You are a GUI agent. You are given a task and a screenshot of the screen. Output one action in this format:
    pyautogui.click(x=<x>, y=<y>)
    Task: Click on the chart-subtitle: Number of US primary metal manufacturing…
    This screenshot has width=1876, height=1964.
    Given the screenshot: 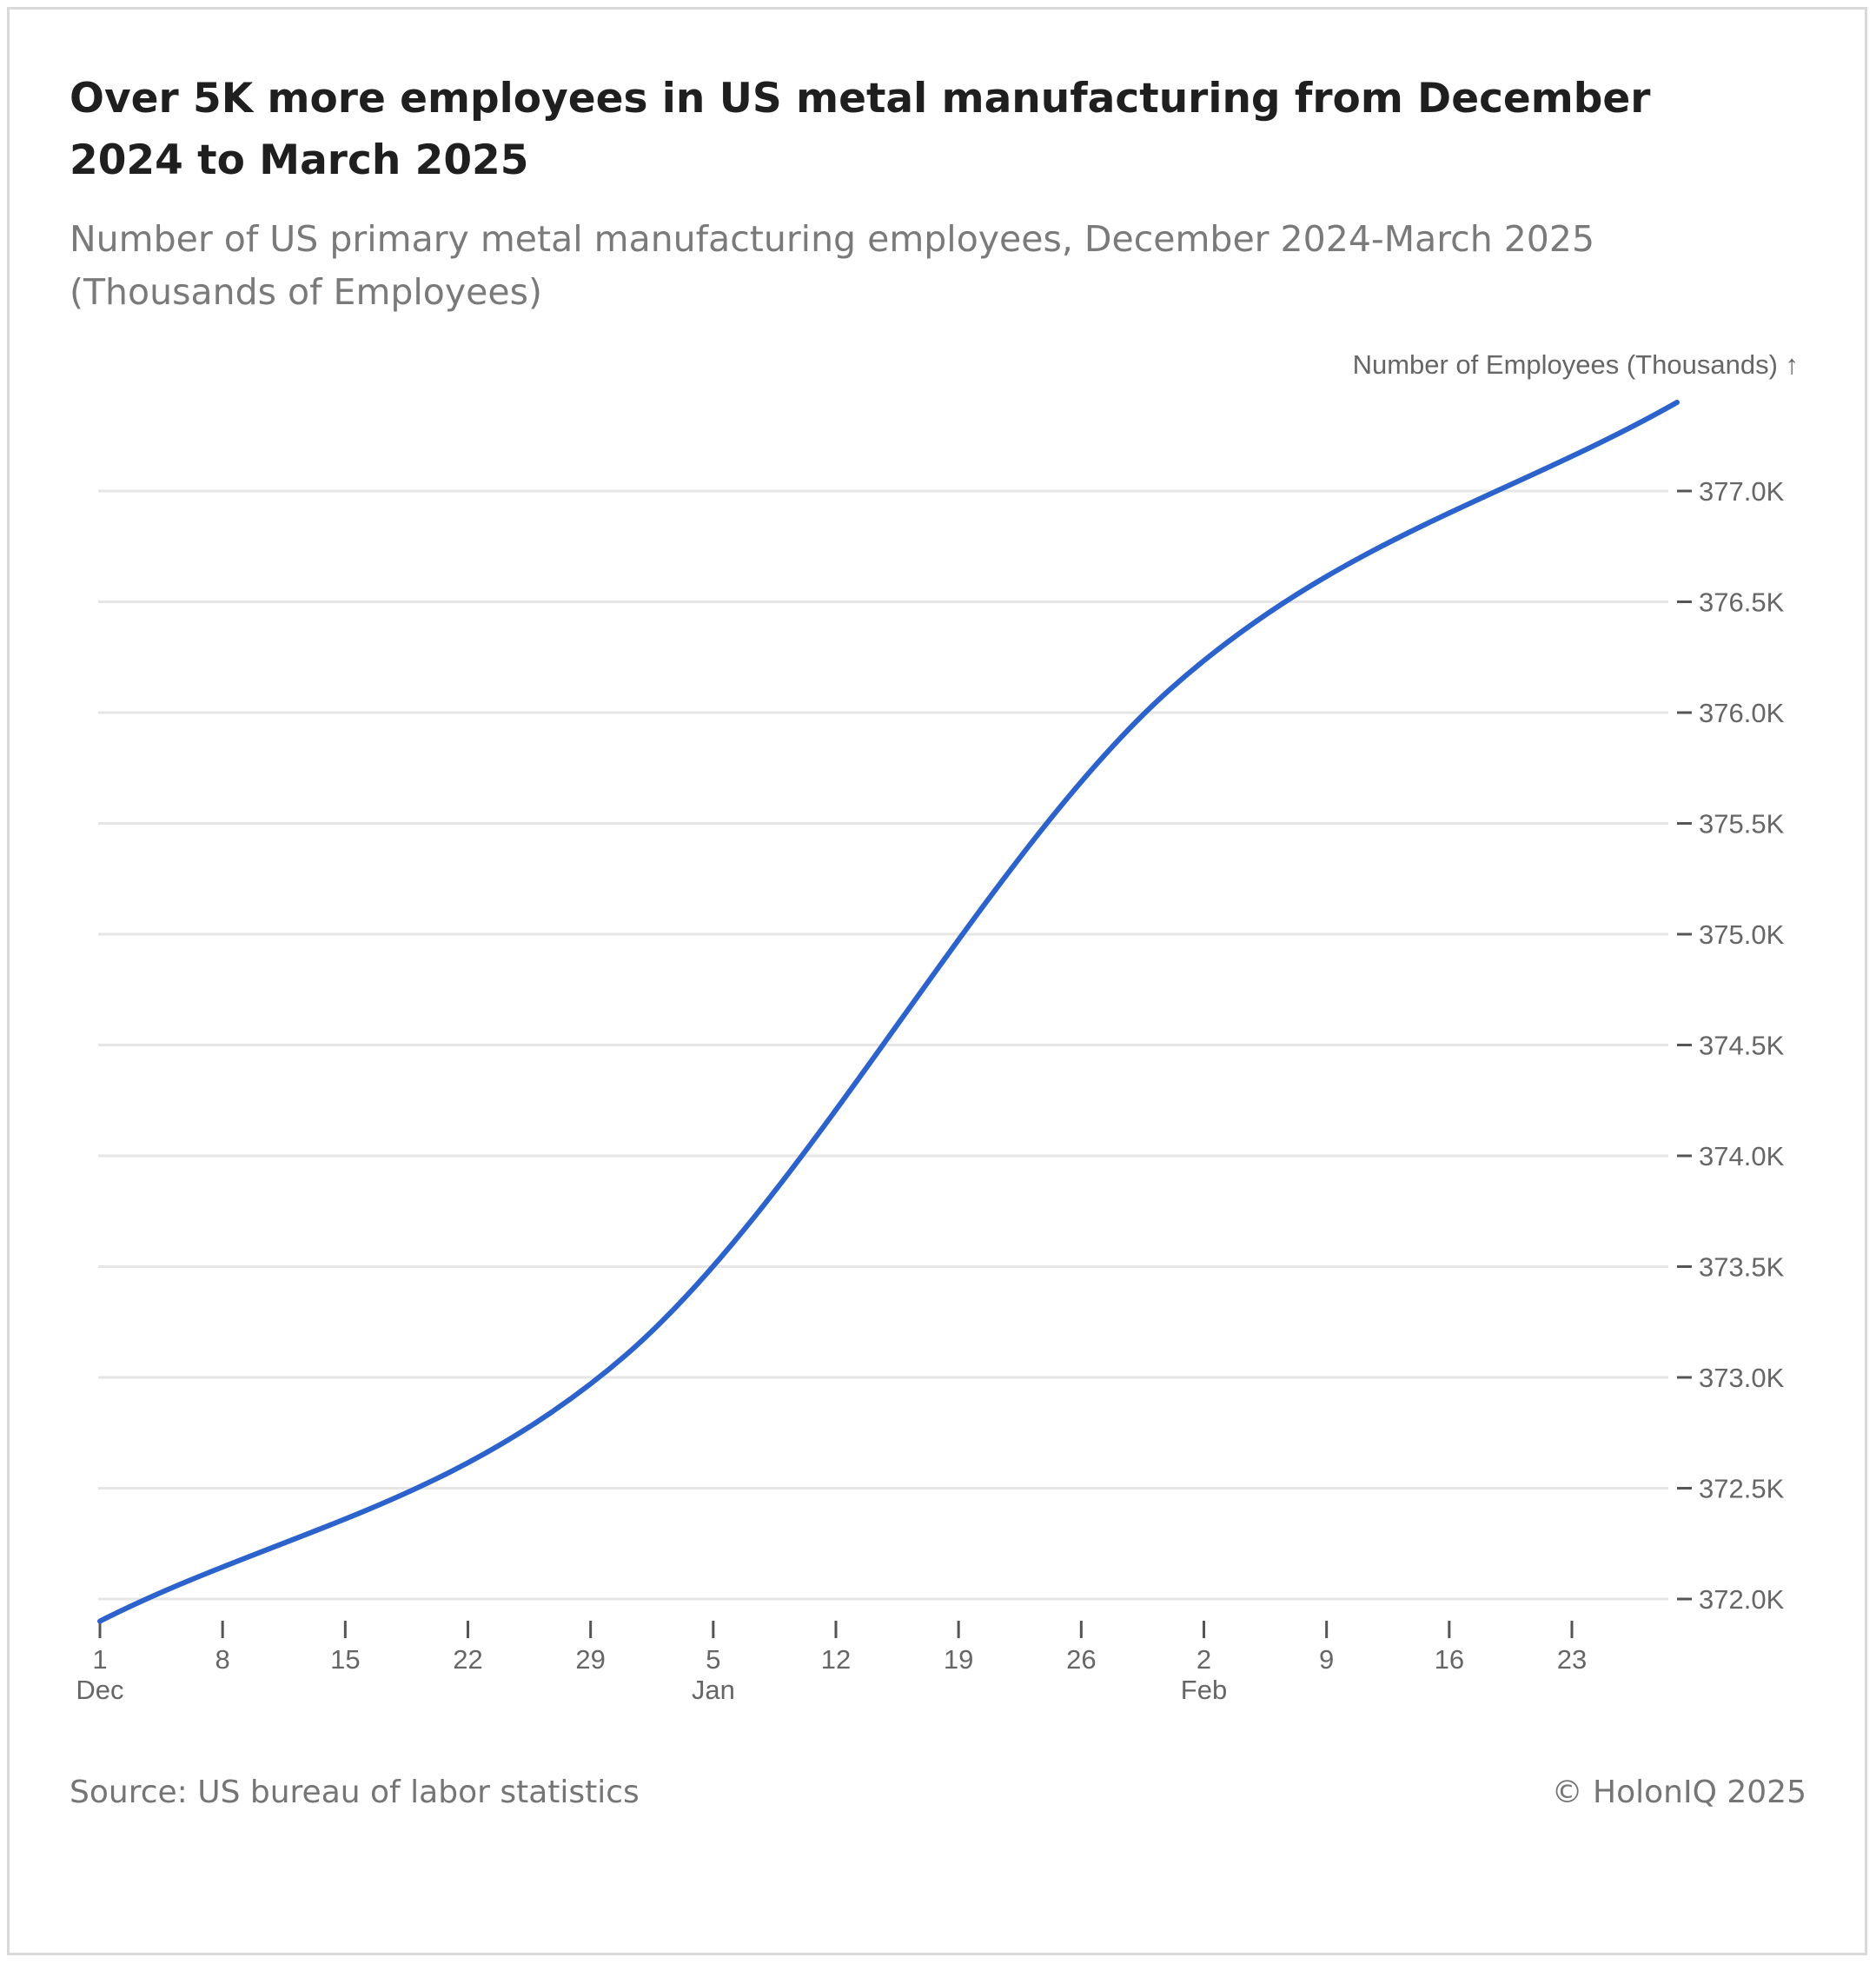 What is the action you would take?
    pyautogui.click(x=833, y=265)
    